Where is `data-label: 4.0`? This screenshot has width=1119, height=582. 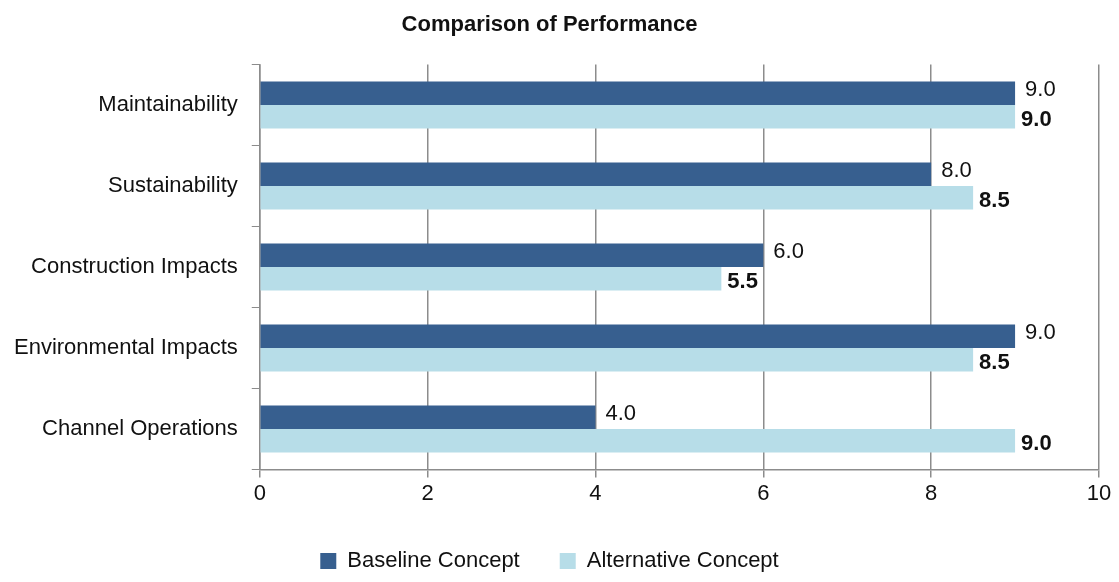
data-label: 4.0 is located at coordinates (621, 413).